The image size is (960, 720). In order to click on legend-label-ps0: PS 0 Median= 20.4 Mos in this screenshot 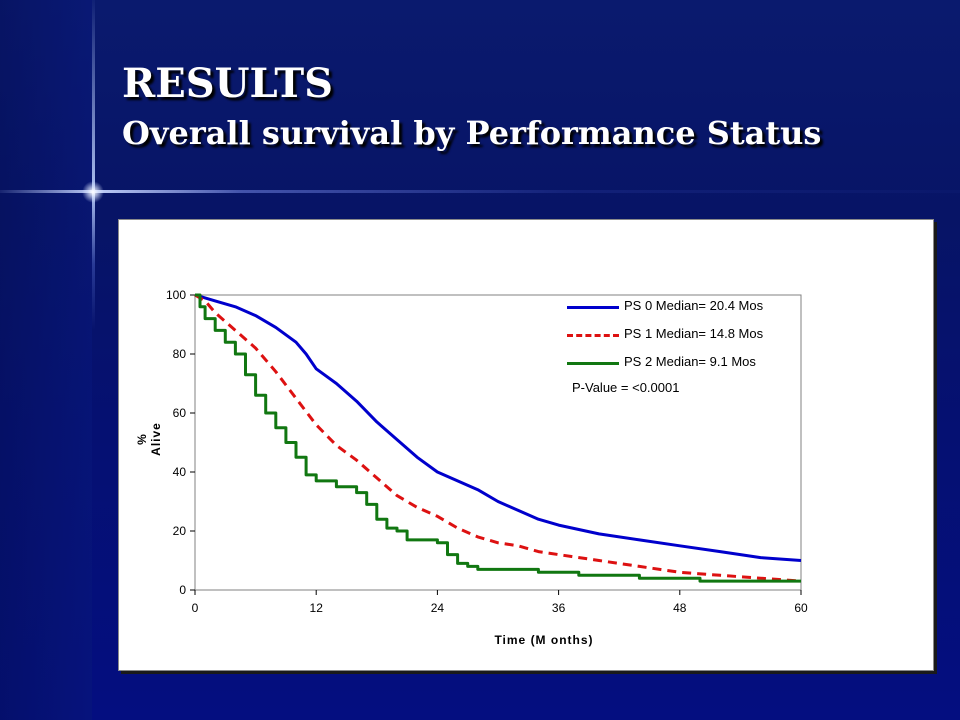, I will do `click(694, 305)`.